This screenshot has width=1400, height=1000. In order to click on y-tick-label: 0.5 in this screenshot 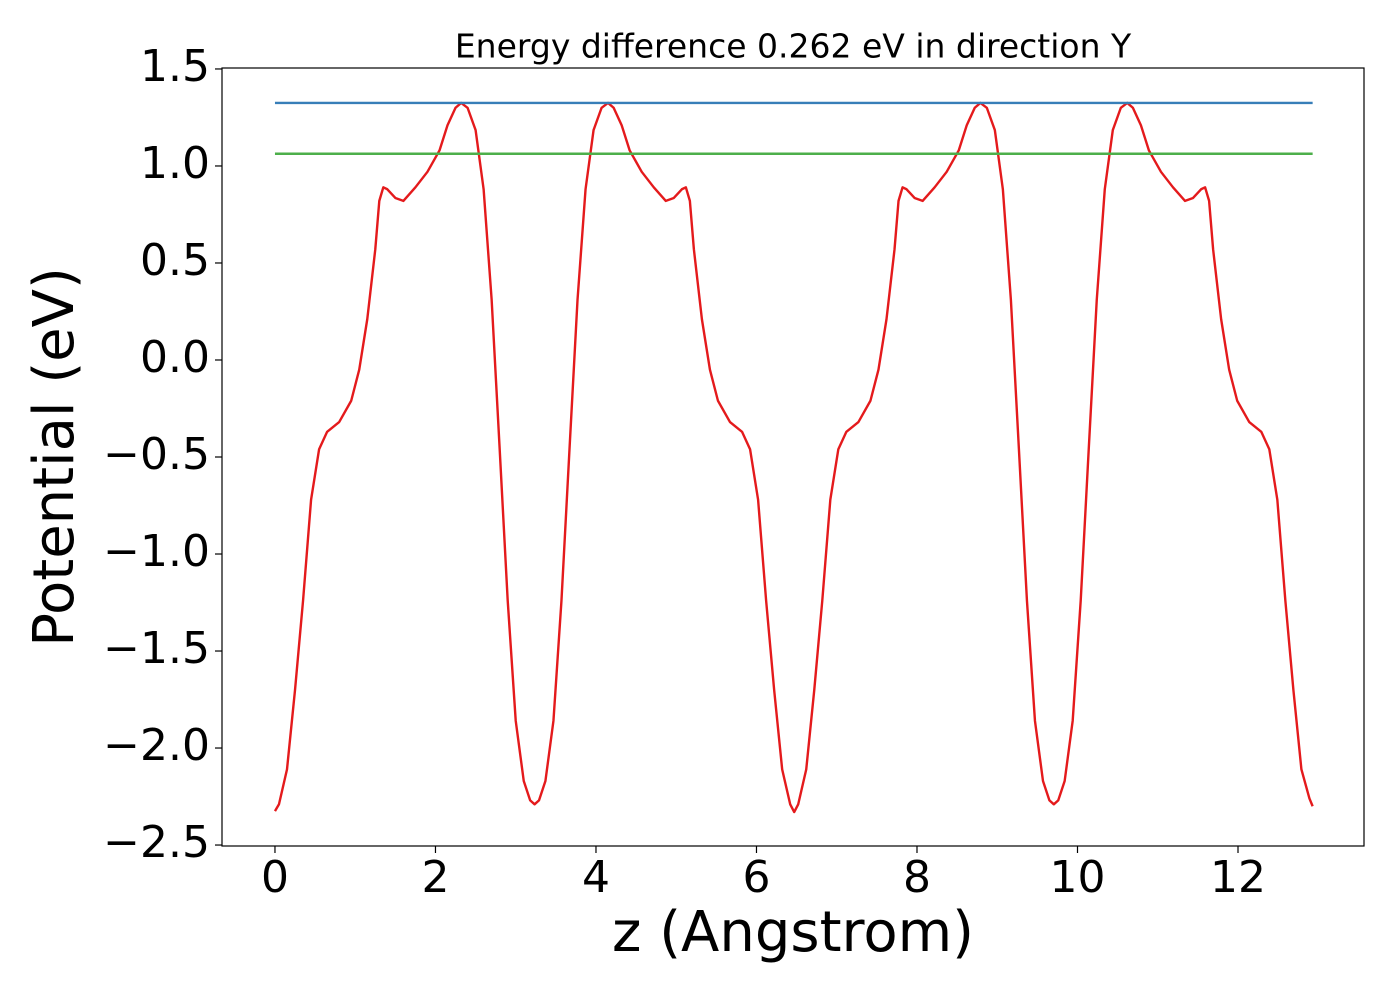, I will do `click(175, 260)`.